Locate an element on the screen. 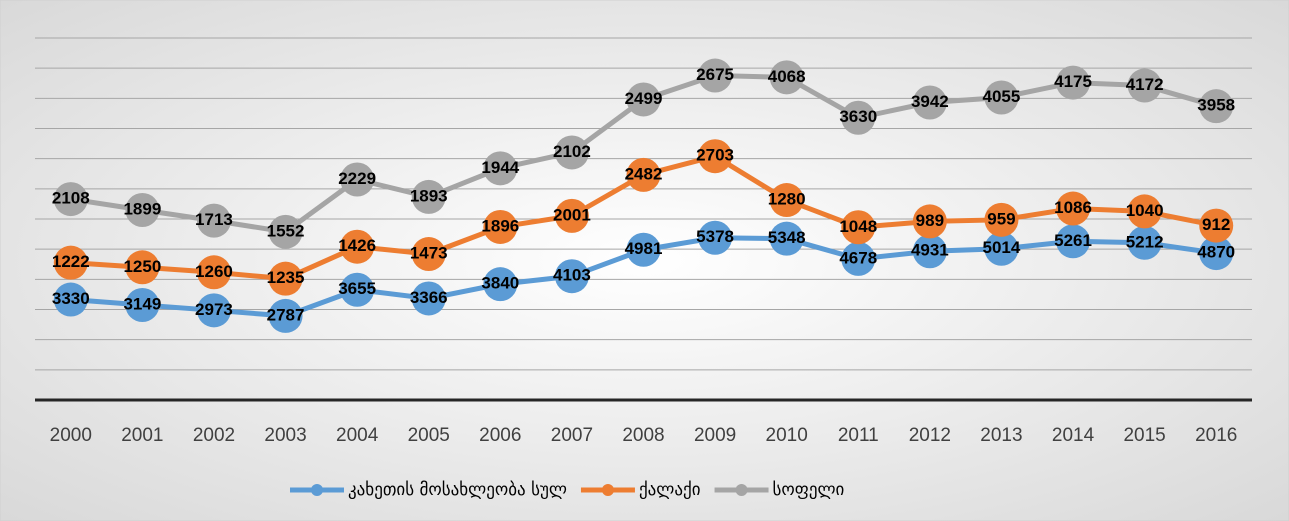 The height and width of the screenshot is (521, 1289). data-label: 3655 is located at coordinates (357, 288).